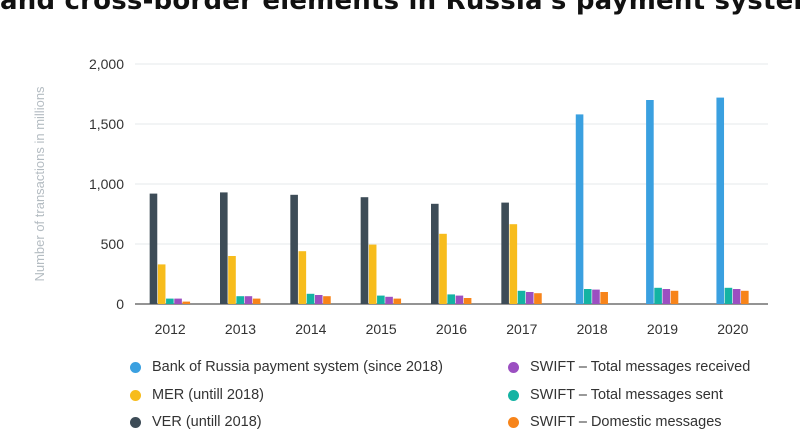 This screenshot has height=445, width=800. What do you see at coordinates (106, 124) in the screenshot?
I see `y-tick-label: 1,500` at bounding box center [106, 124].